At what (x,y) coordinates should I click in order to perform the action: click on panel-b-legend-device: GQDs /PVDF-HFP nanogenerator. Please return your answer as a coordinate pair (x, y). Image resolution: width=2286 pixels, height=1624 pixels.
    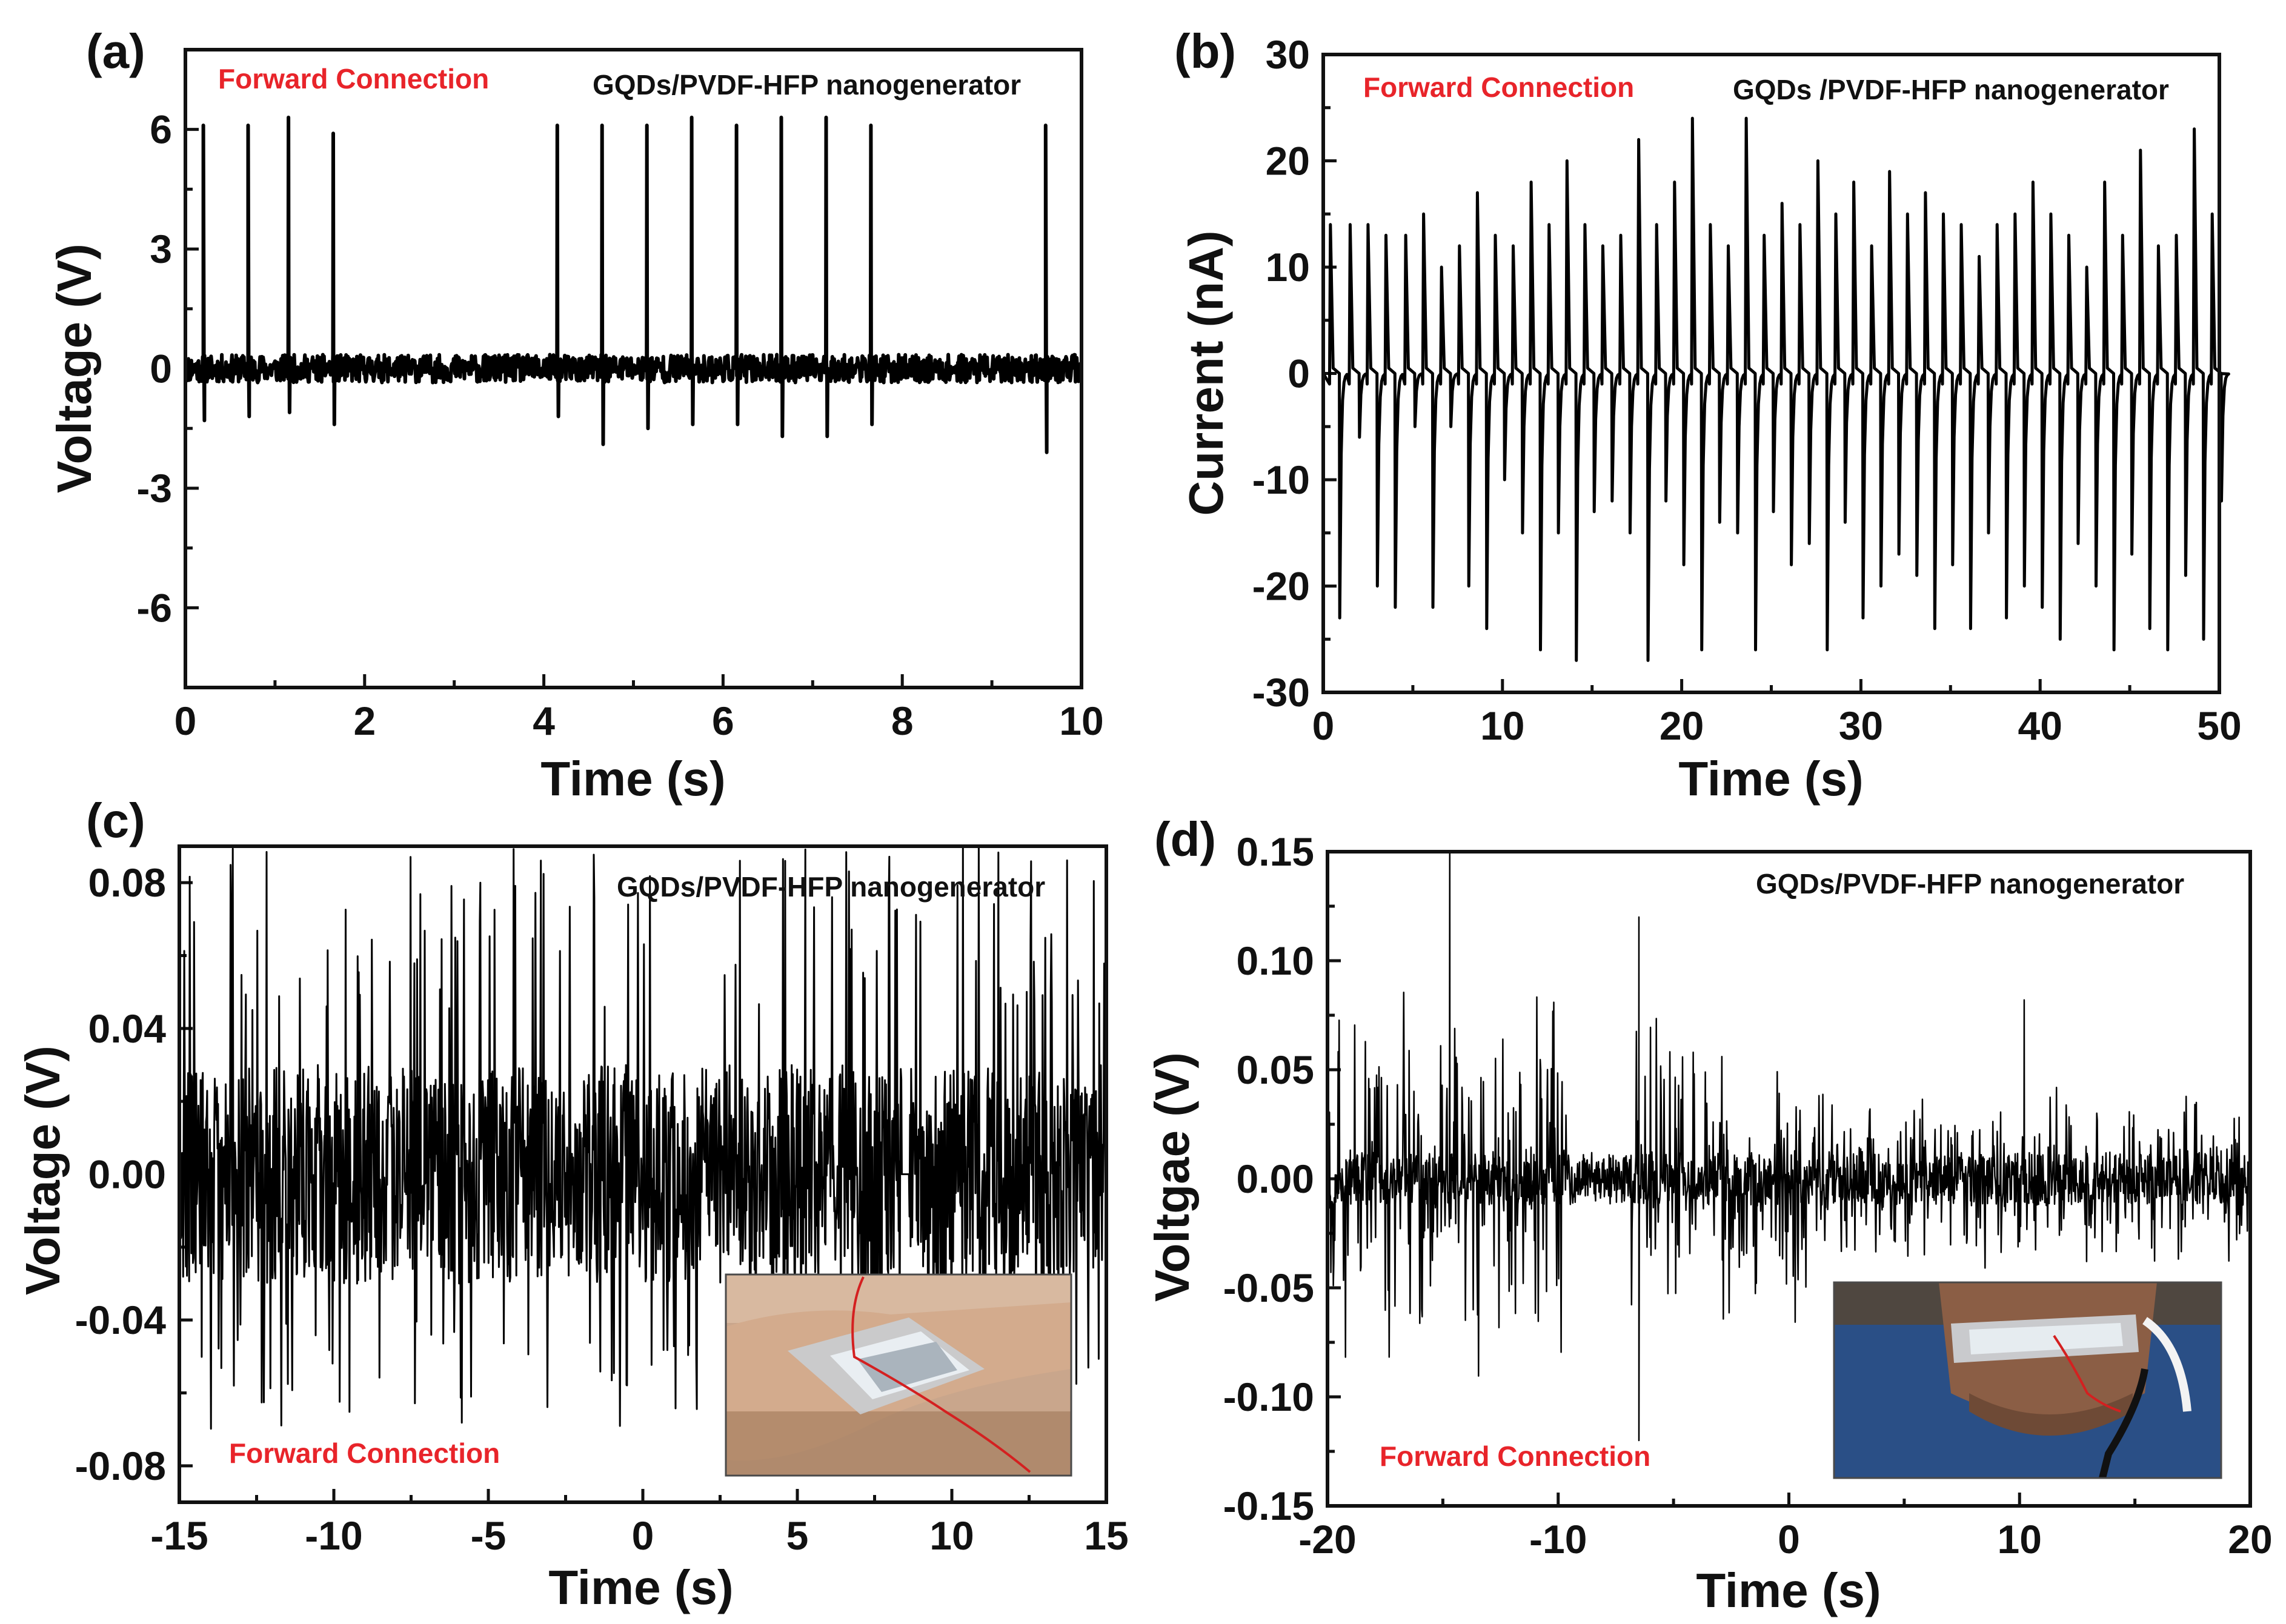
    Looking at the image, I should click on (1951, 90).